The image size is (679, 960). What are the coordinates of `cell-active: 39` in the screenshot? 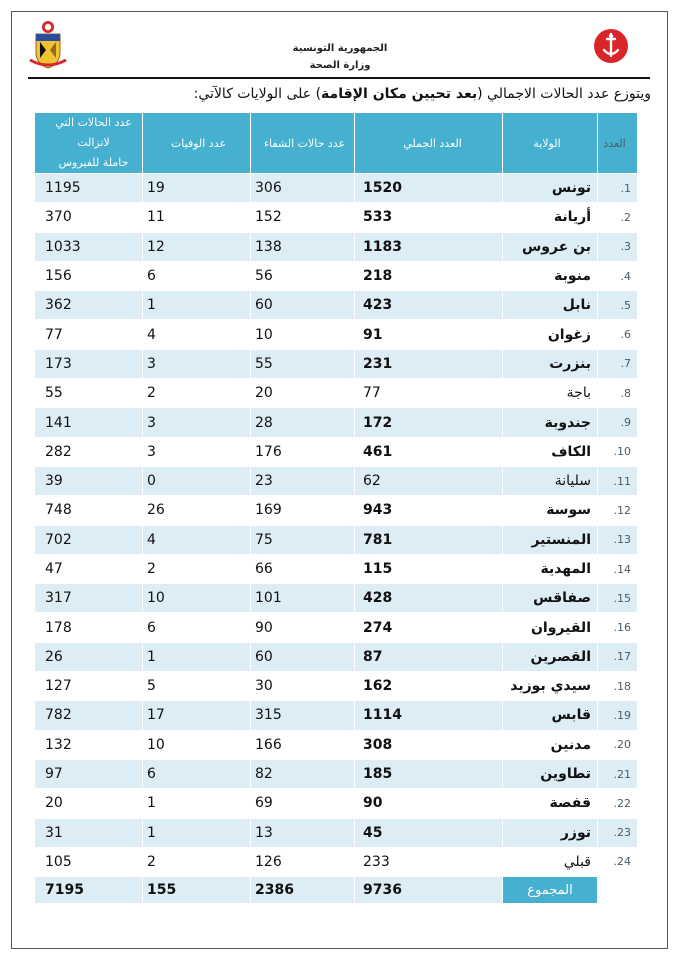 It's located at (88, 481).